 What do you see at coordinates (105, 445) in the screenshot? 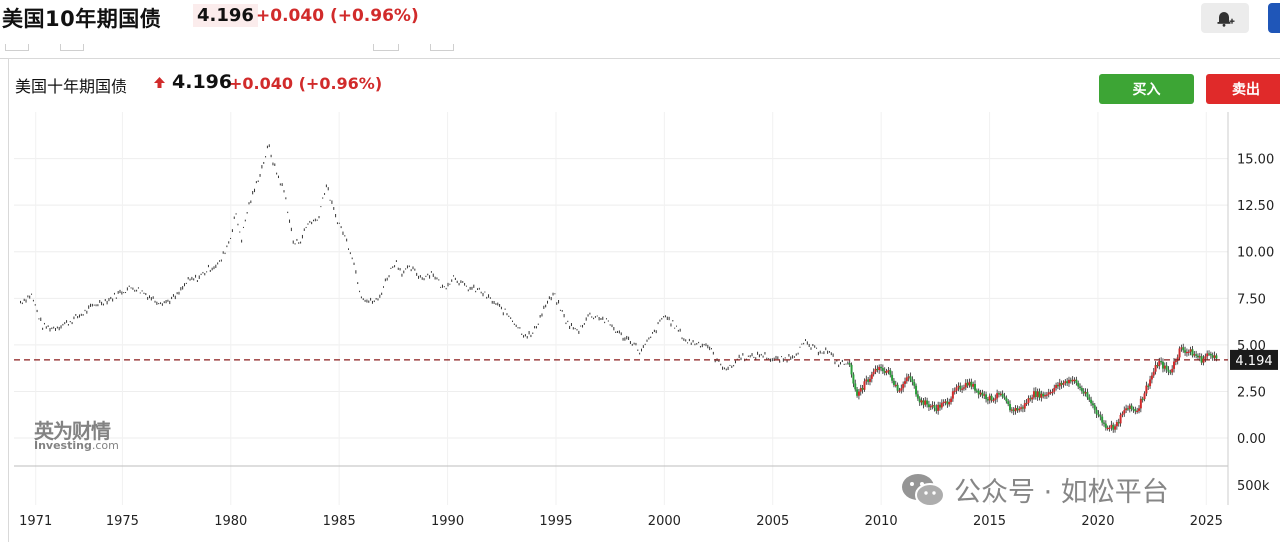
I see `logo-en-suffix: .com` at bounding box center [105, 445].